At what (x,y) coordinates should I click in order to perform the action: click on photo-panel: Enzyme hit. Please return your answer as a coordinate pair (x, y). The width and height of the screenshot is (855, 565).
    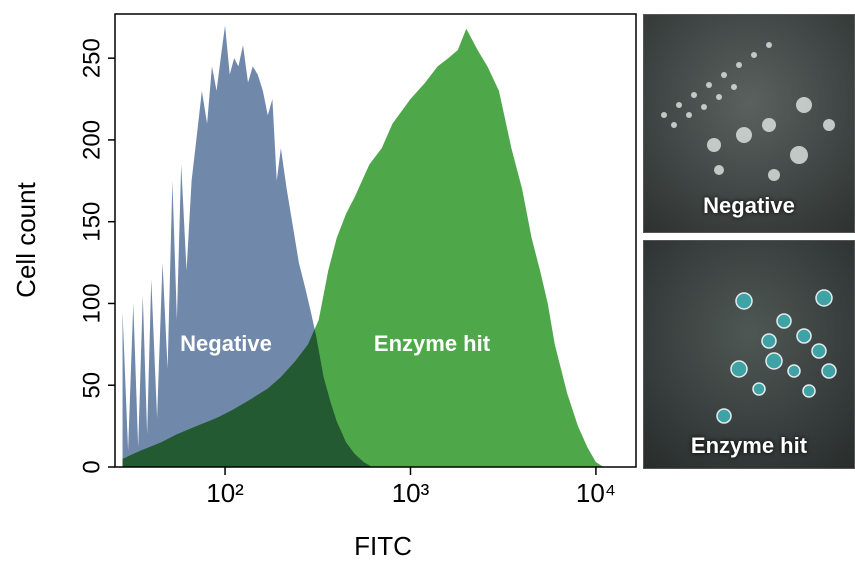
    Looking at the image, I should click on (749, 354).